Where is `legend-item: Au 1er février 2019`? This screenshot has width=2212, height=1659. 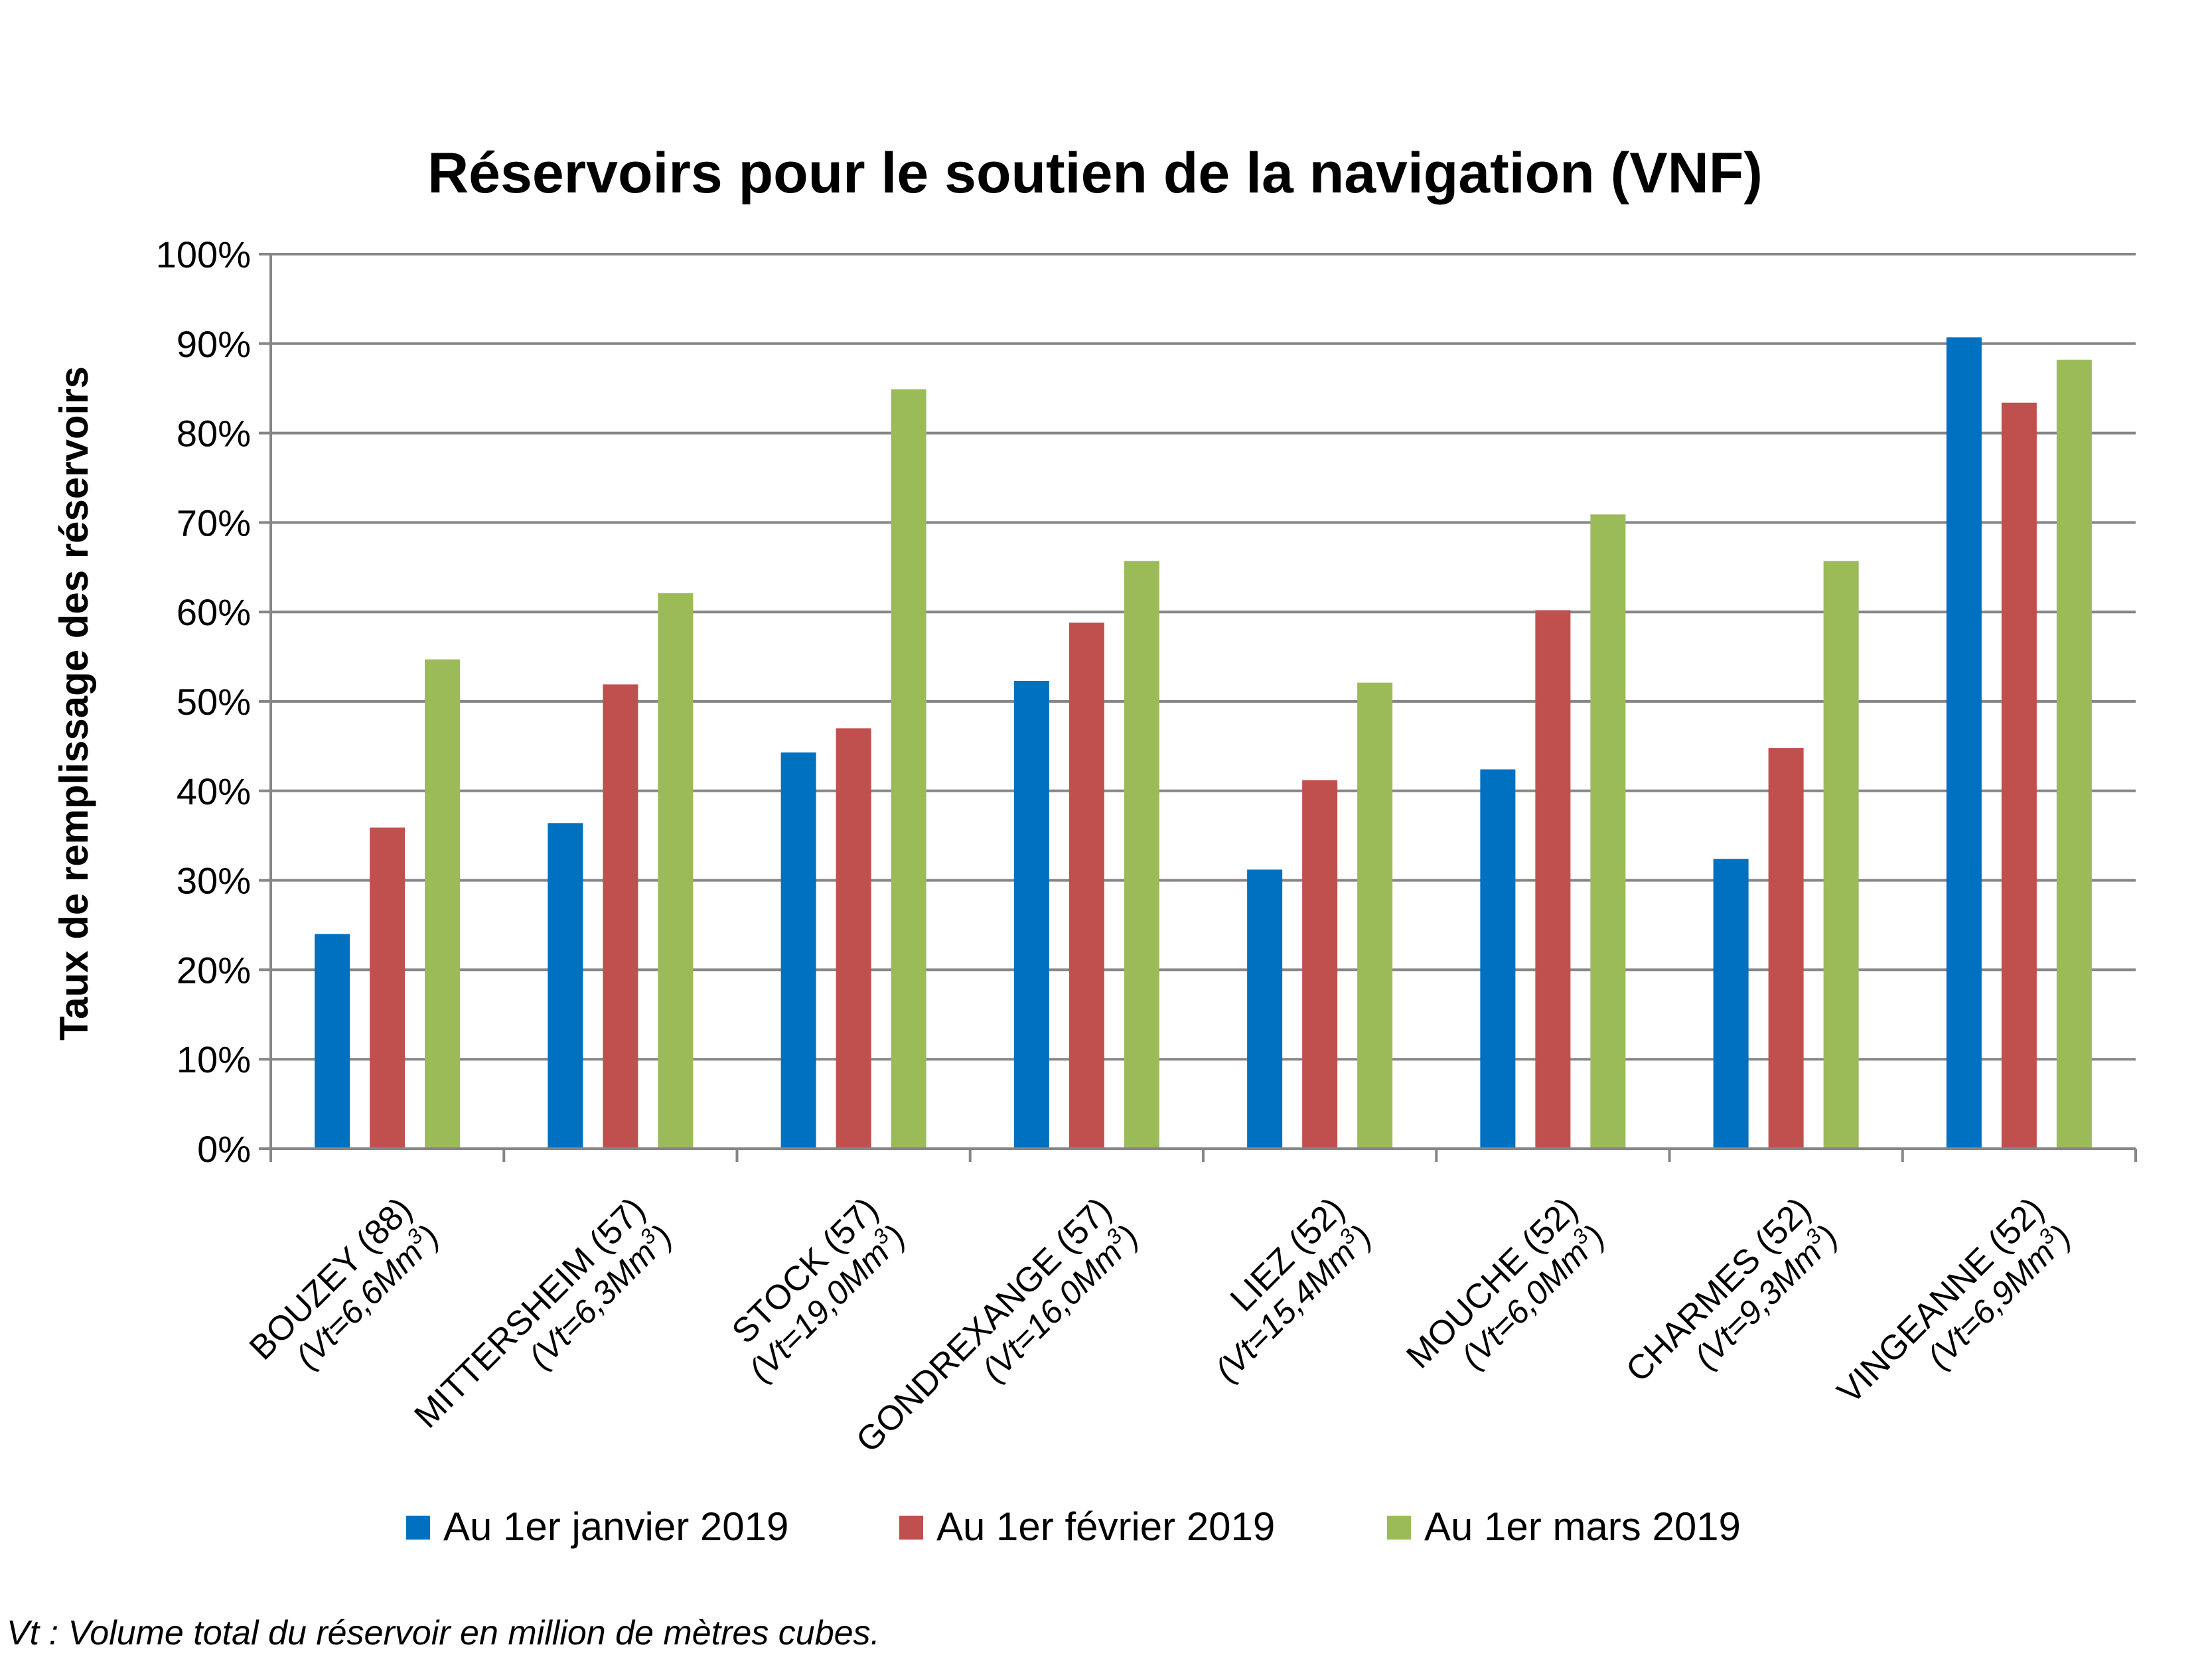
legend-item: Au 1er février 2019 is located at coordinates (1087, 1526).